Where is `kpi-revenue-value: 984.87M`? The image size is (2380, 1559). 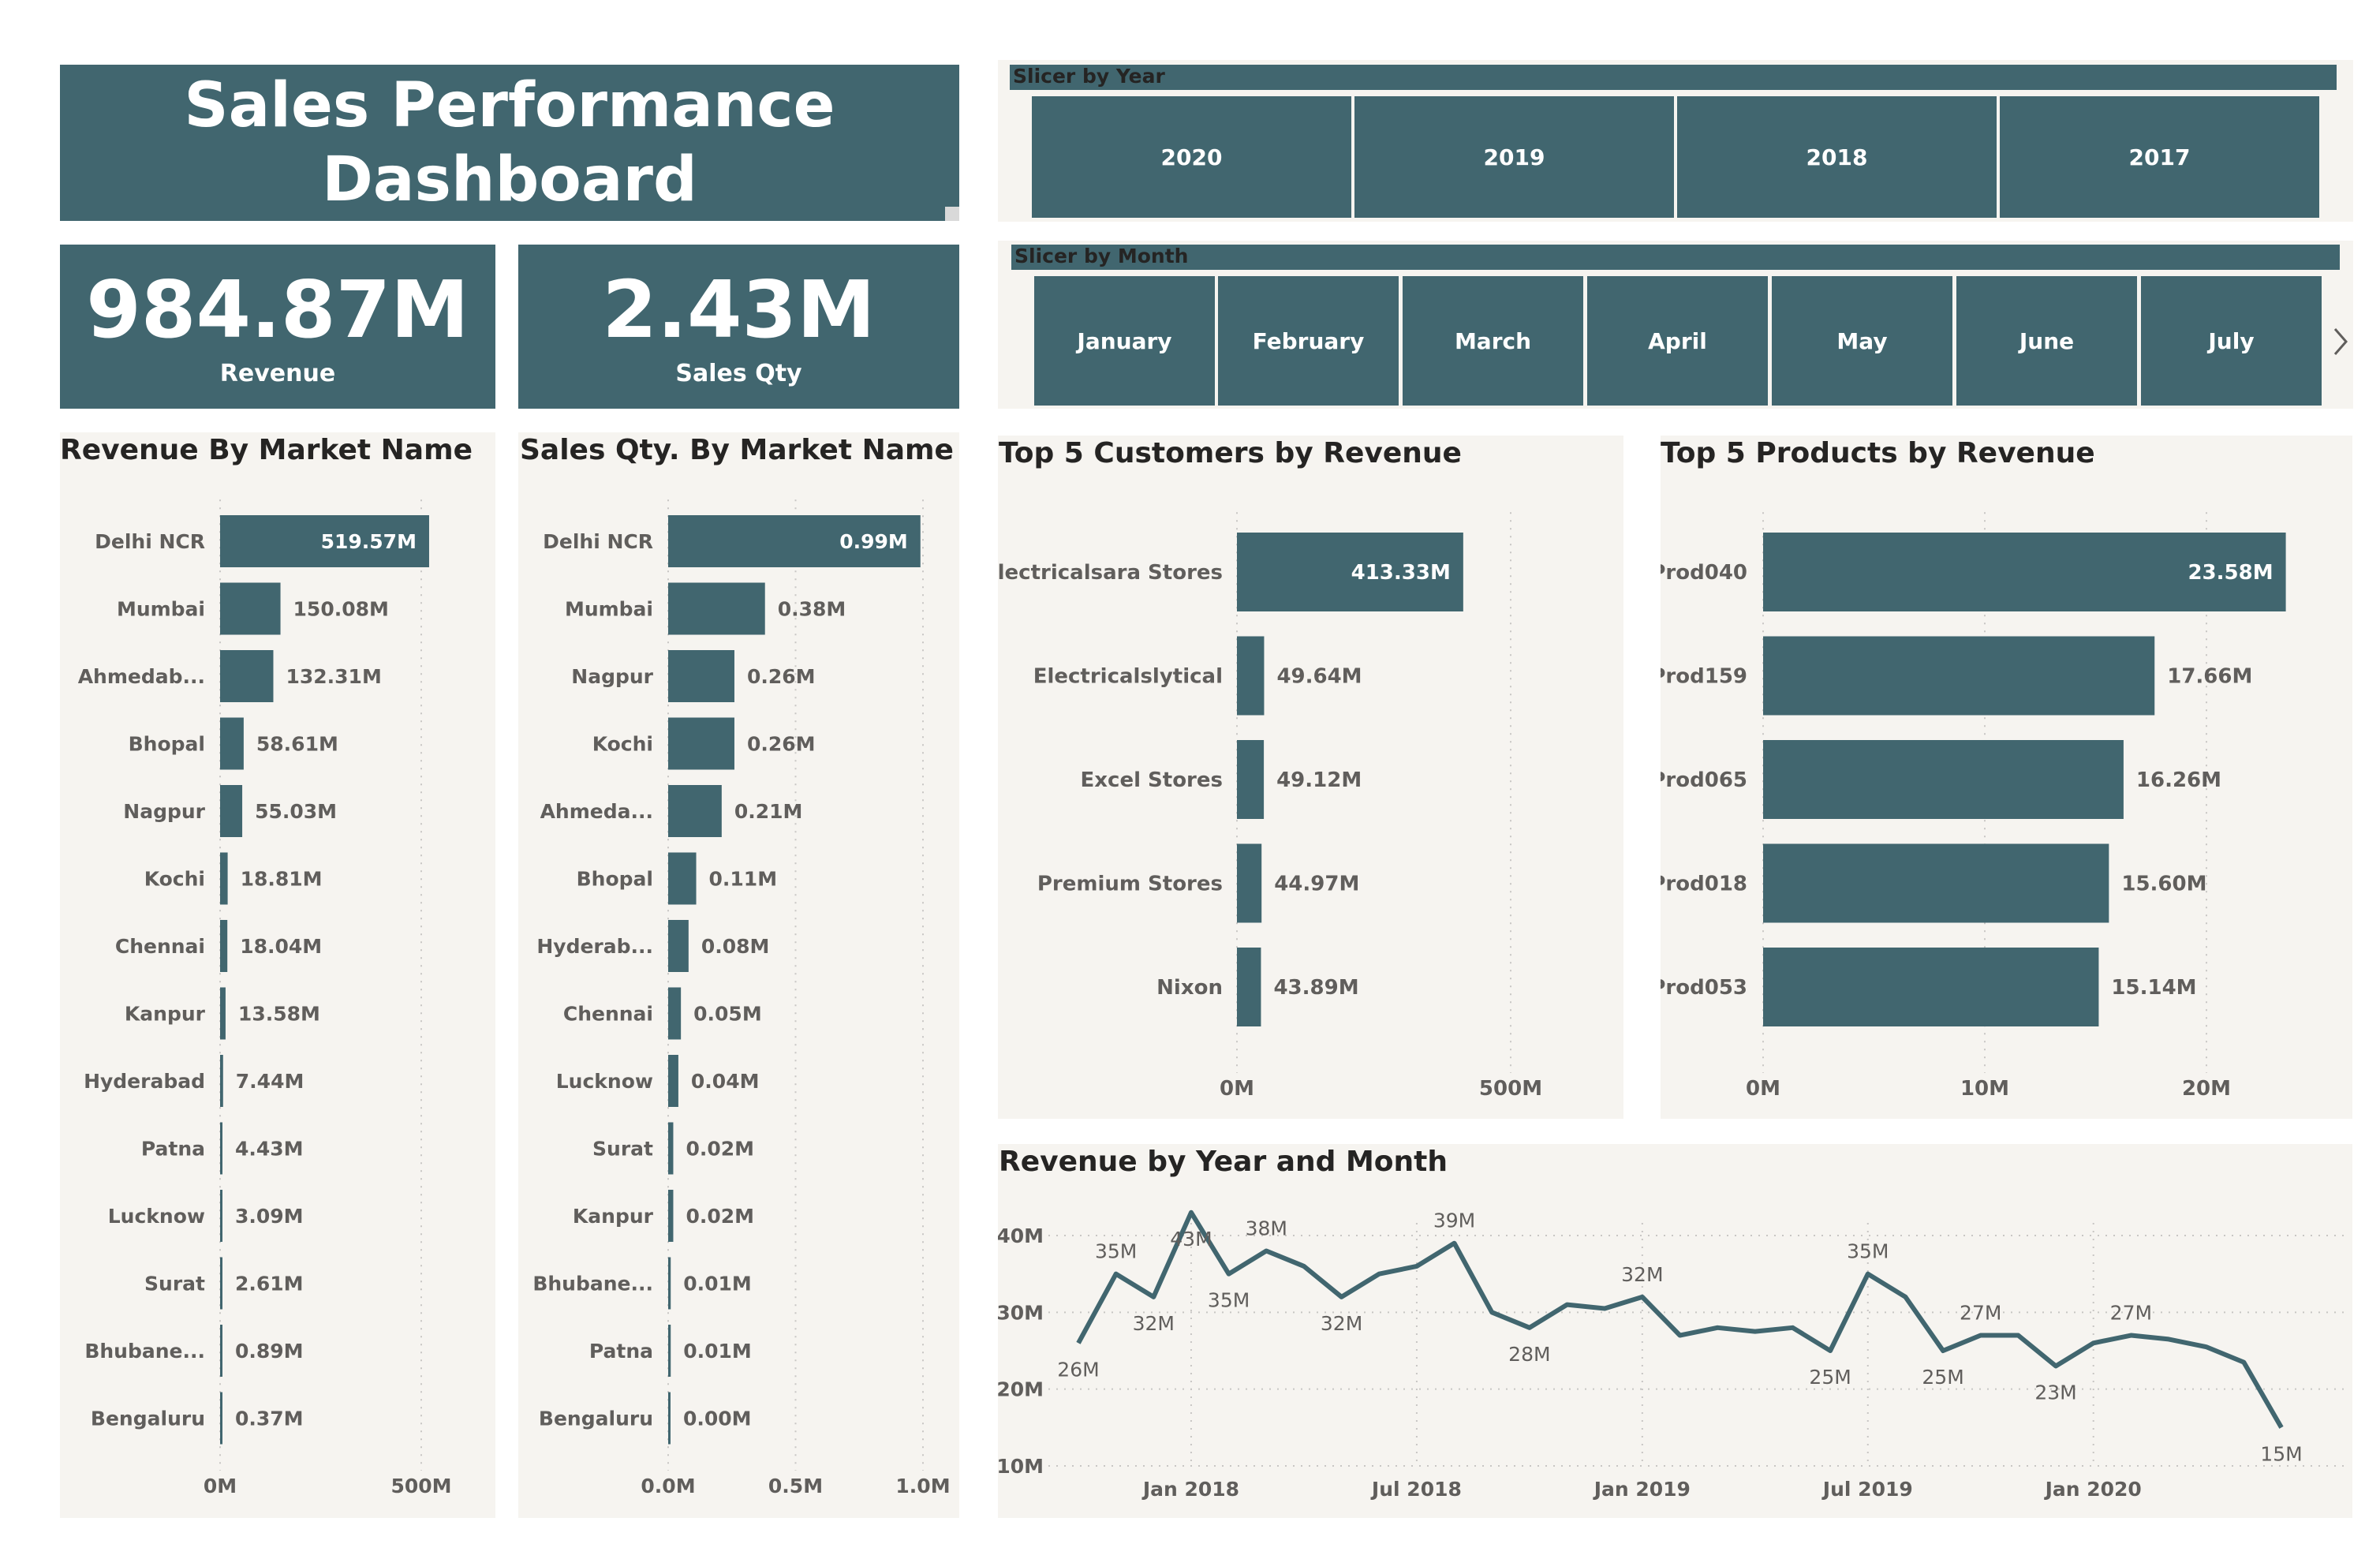 kpi-revenue-value: 984.87M is located at coordinates (277, 309).